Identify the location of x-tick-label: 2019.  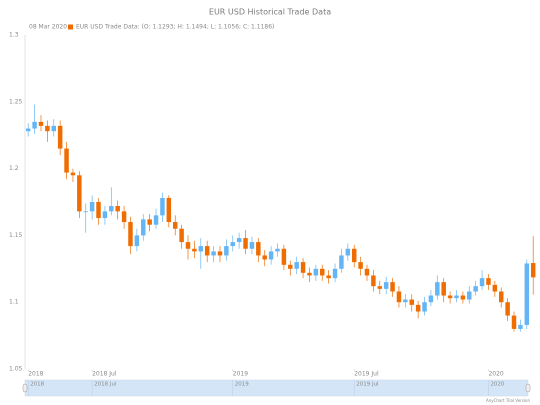
(240, 374).